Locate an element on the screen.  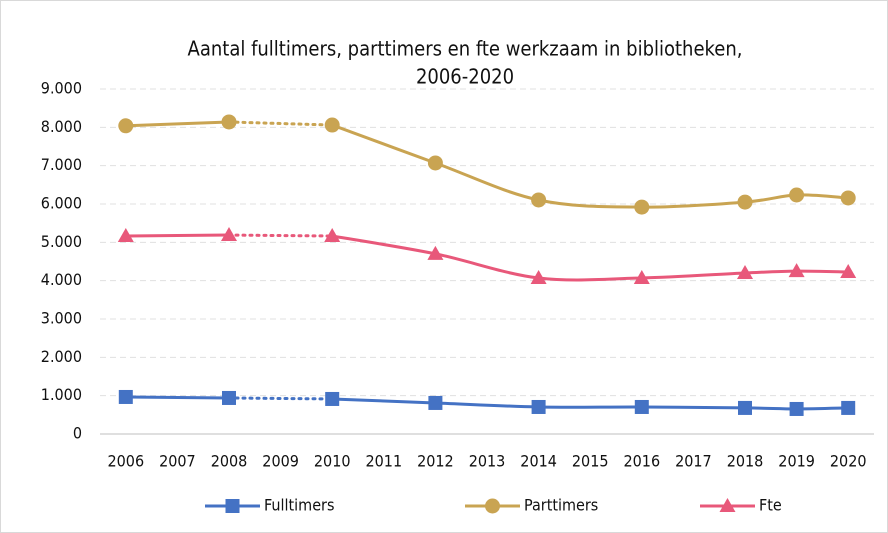
x-tick-label: 2018 is located at coordinates (745, 461).